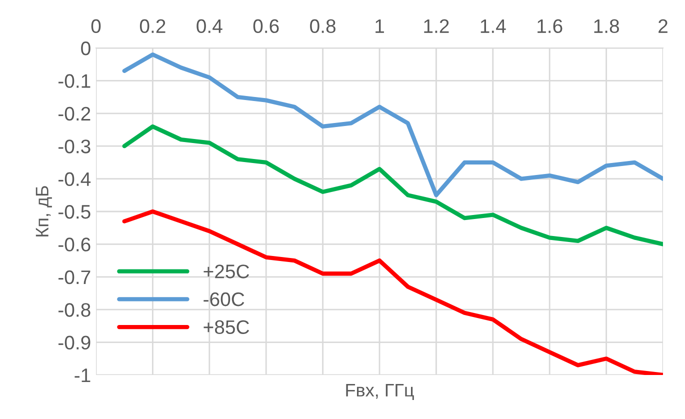 This screenshot has height=419, width=685. Describe the element at coordinates (153, 26) in the screenshot. I see `x-tick-label: 0.2` at that location.